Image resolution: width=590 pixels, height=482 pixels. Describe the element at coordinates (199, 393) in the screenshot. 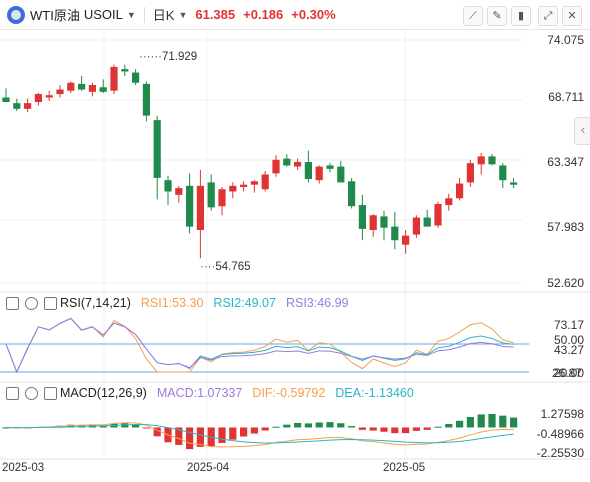

I see `macd-value: MACD:1.07337` at that location.